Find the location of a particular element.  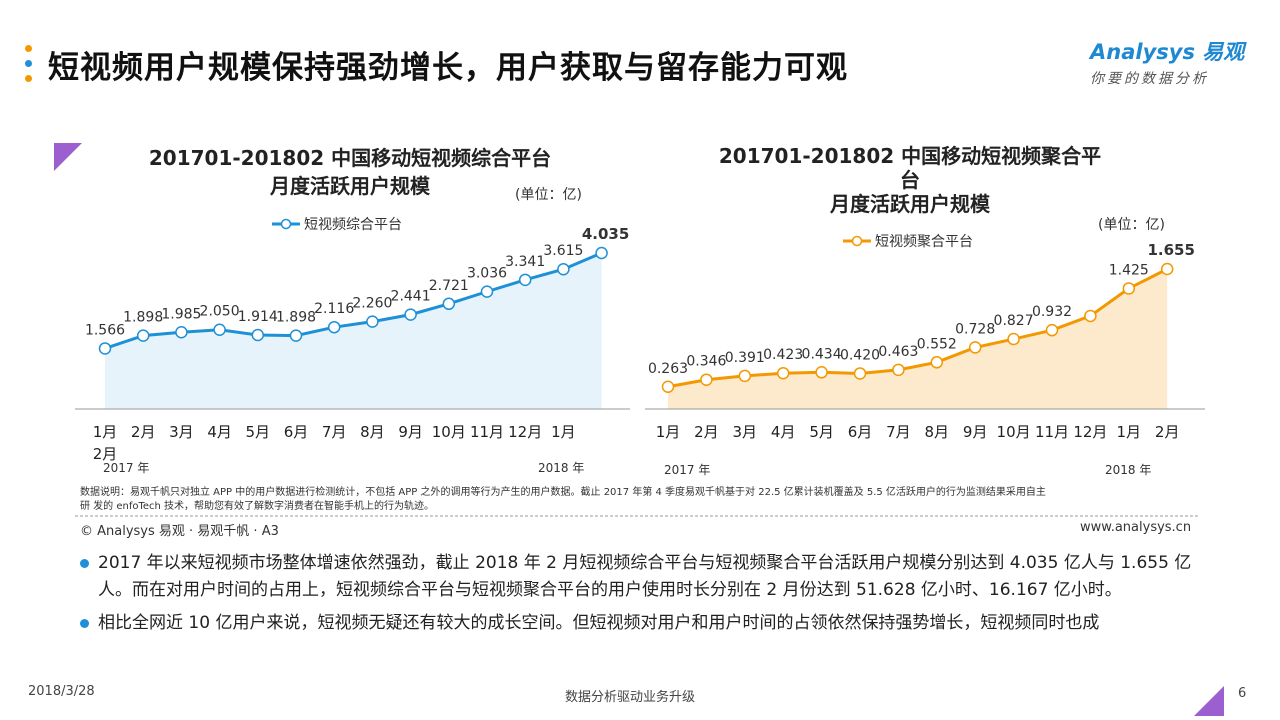

data-label: 3.341 is located at coordinates (525, 262).